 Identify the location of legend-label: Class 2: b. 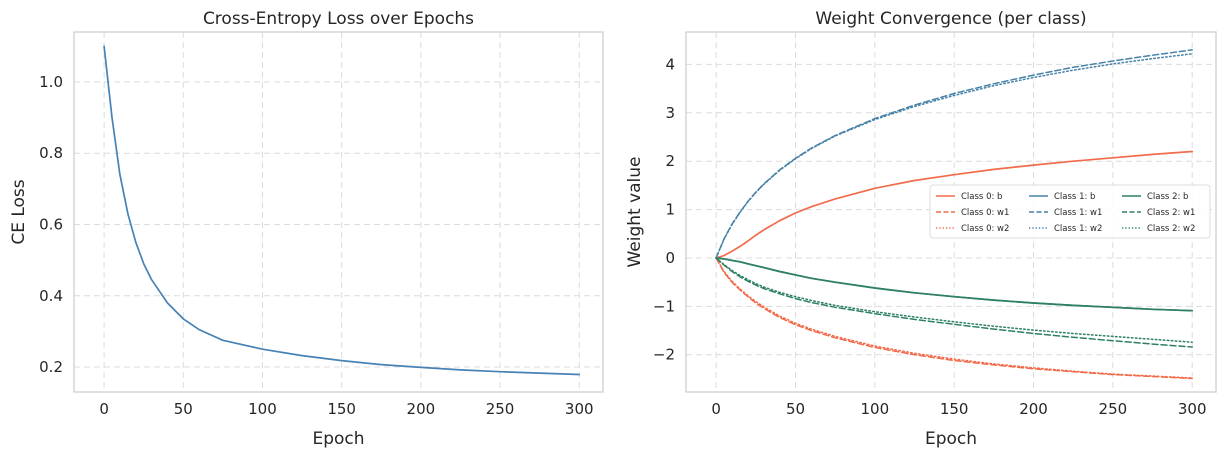
(1167, 197).